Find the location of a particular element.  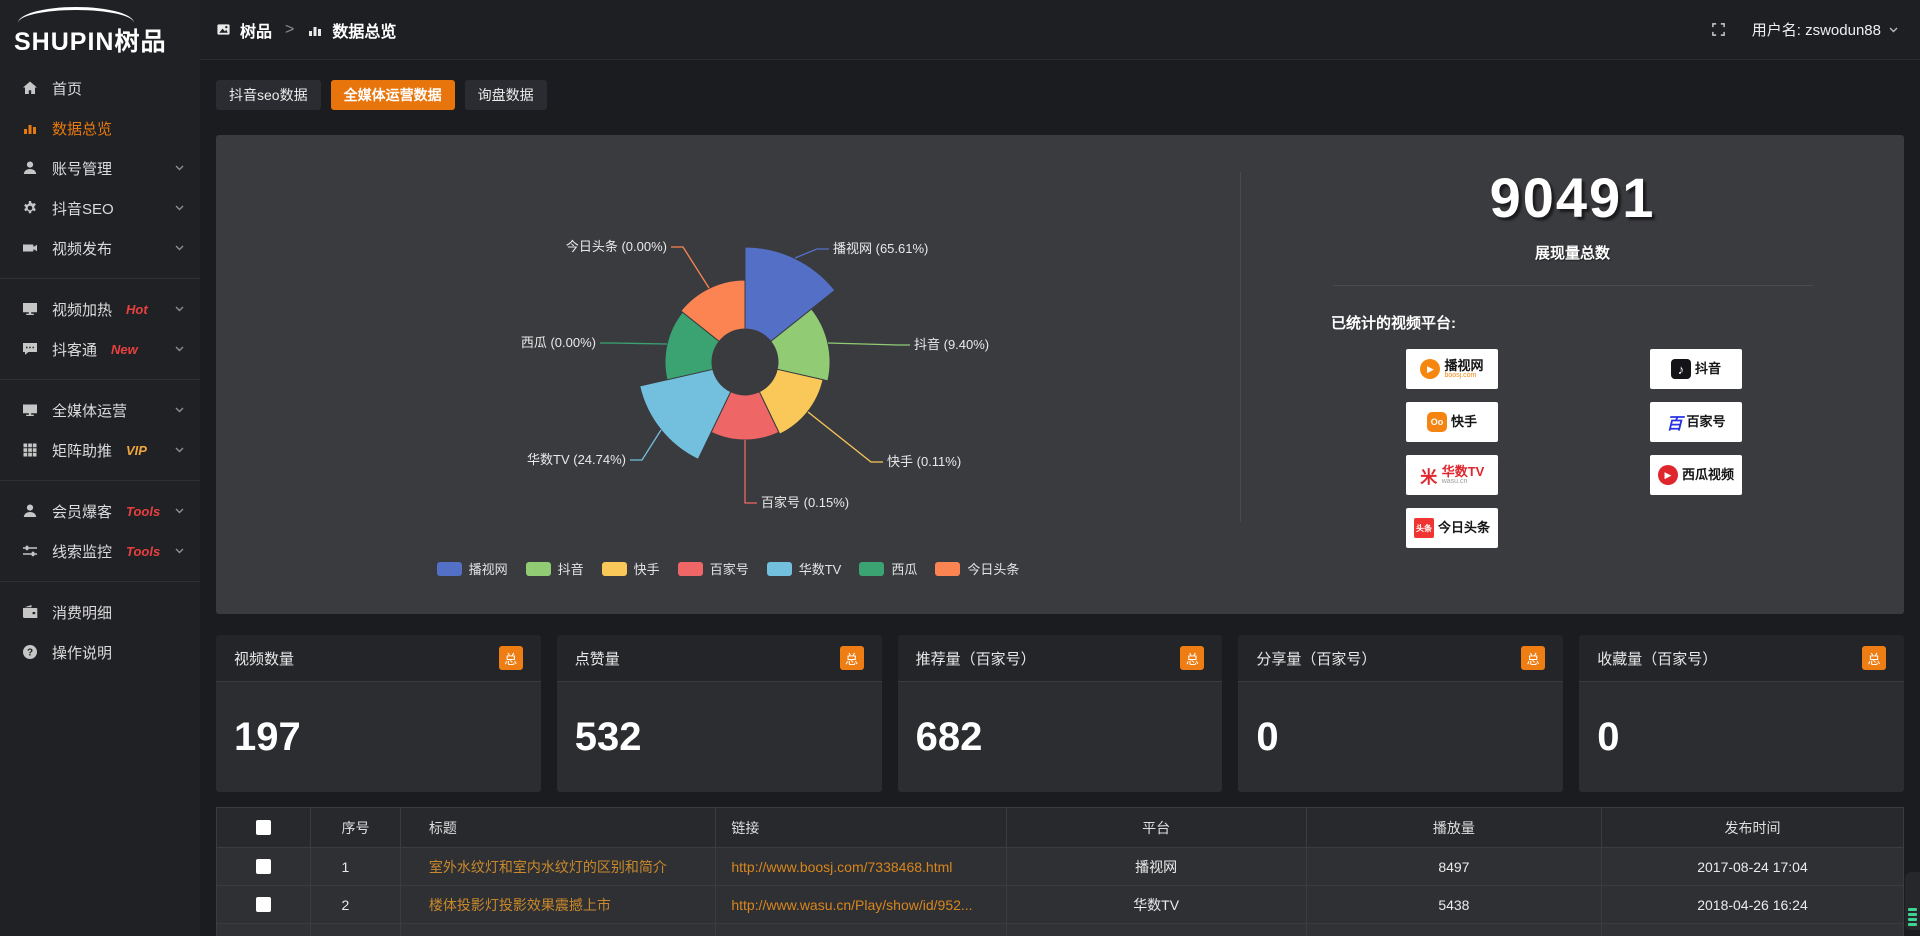

sidebar-item-douyin-seo: 抖音SEO is located at coordinates (100, 208).